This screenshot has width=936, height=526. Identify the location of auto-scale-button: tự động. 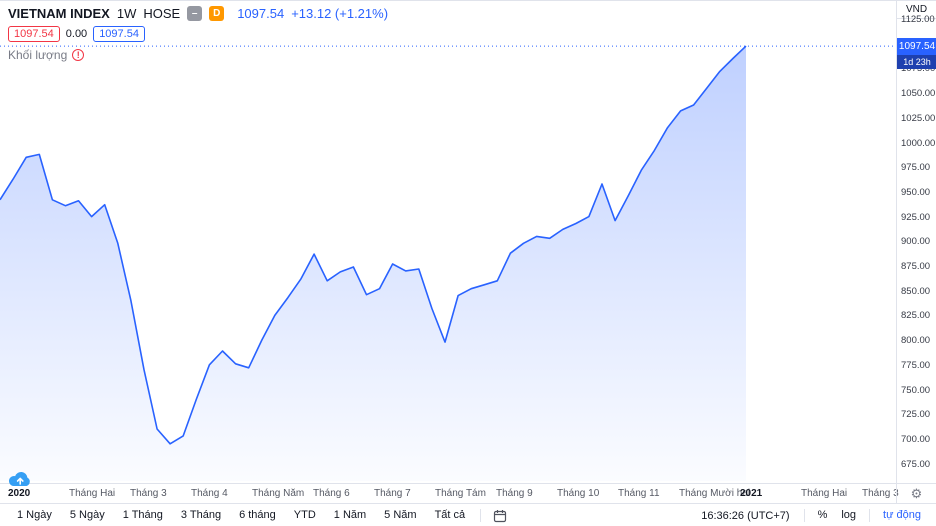
(902, 515).